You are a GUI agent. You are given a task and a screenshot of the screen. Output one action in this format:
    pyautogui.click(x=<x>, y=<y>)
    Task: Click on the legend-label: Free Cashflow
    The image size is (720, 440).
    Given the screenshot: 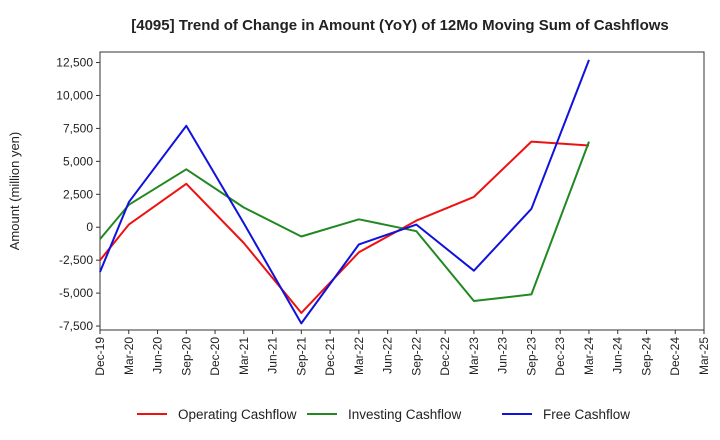 What is the action you would take?
    pyautogui.click(x=586, y=414)
    